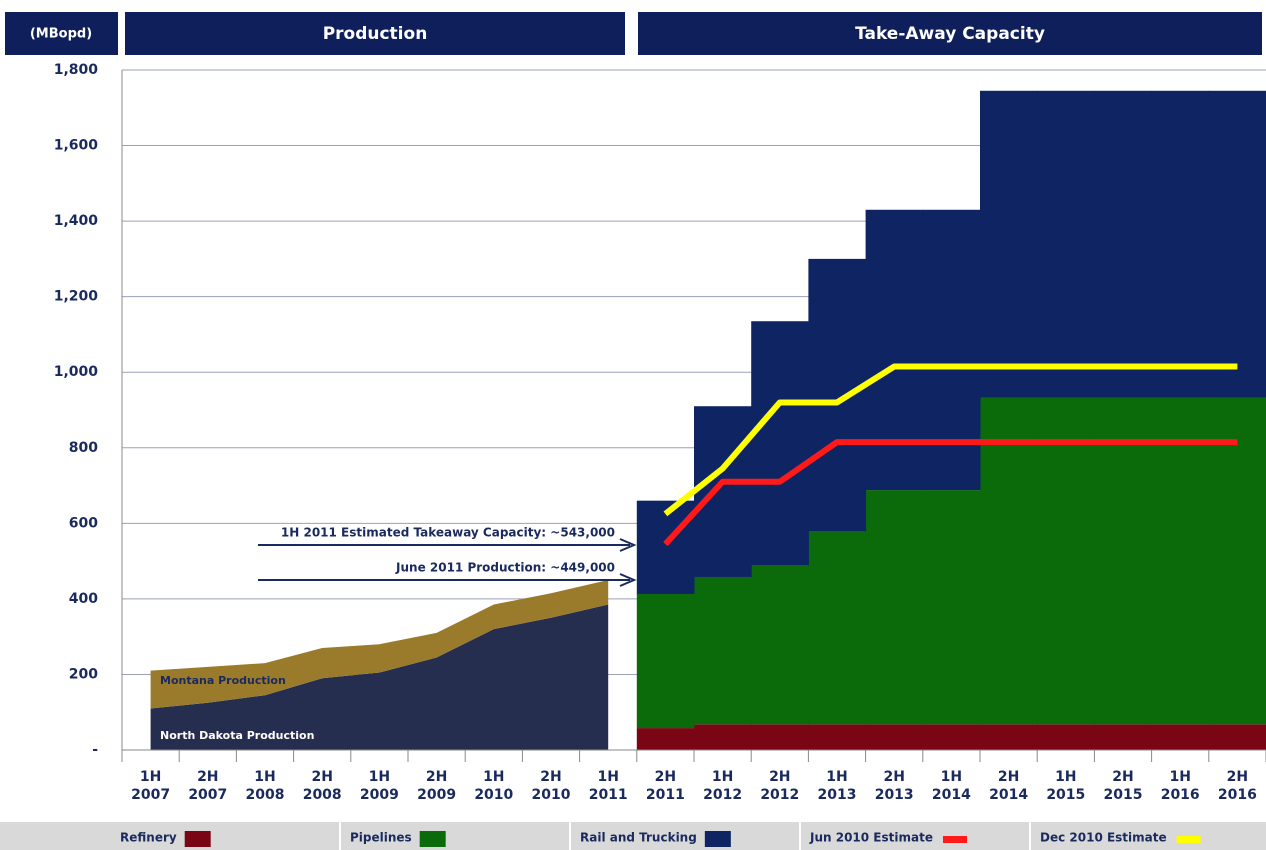  What do you see at coordinates (551, 786) in the screenshot?
I see `x-tick-label: 2H 2010` at bounding box center [551, 786].